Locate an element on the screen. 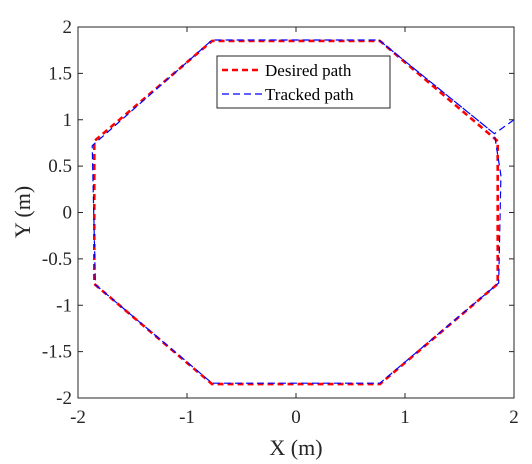 The width and height of the screenshot is (532, 464). x-tick-label: -1 is located at coordinates (187, 417).